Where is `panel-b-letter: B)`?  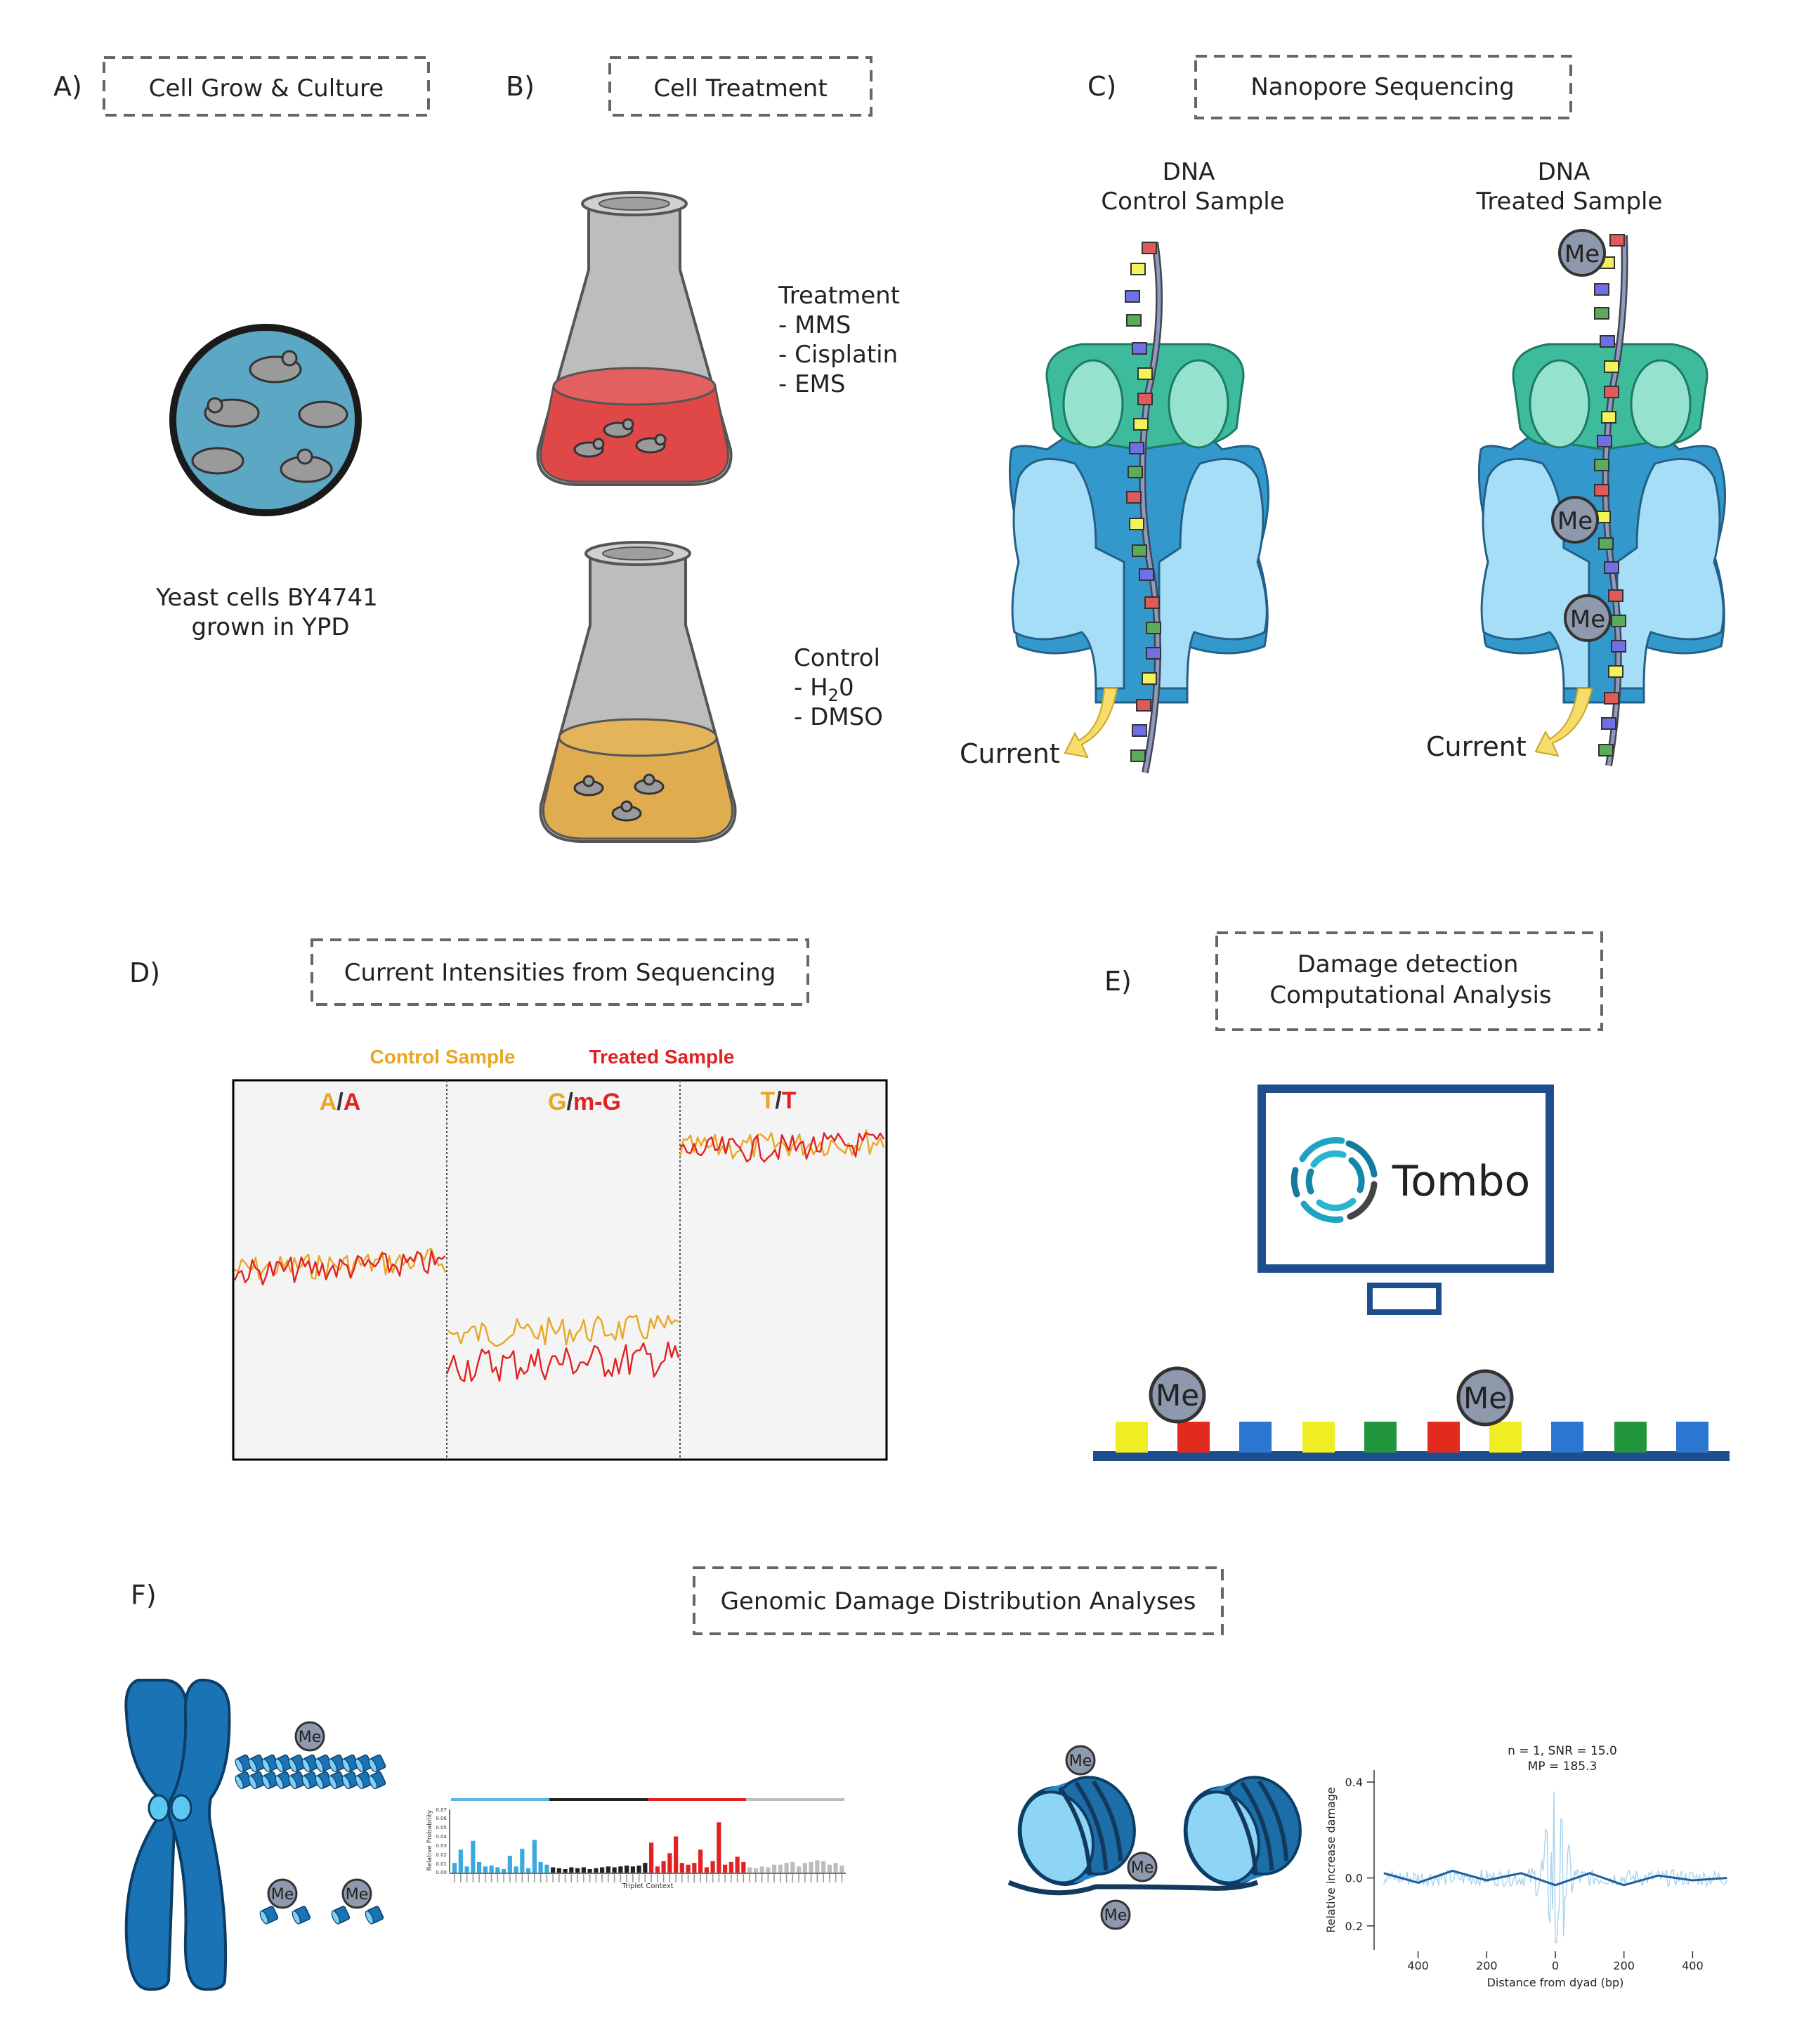 panel-b-letter: B) is located at coordinates (520, 86).